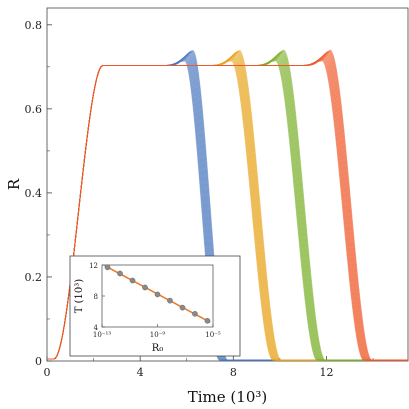 This screenshot has width=409, height=409. What do you see at coordinates (93, 266) in the screenshot?
I see `inset-y-tick-label: 12` at bounding box center [93, 266].